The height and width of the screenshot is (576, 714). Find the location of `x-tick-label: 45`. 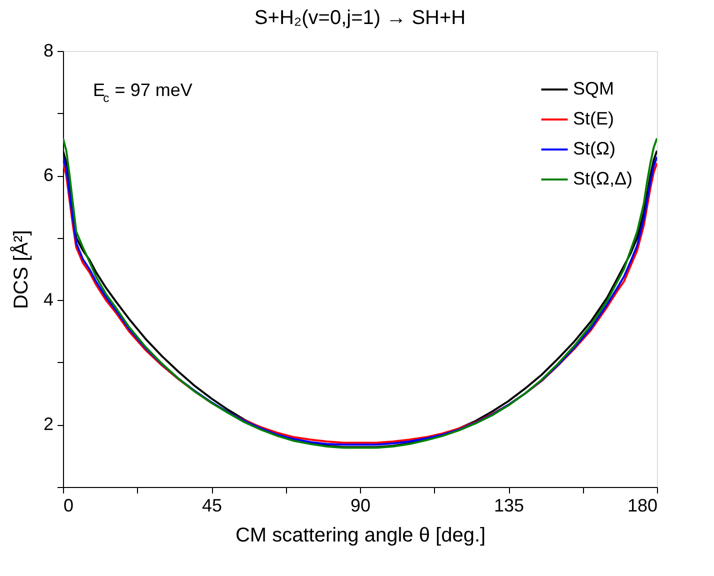

x-tick-label: 45 is located at coordinates (212, 506).